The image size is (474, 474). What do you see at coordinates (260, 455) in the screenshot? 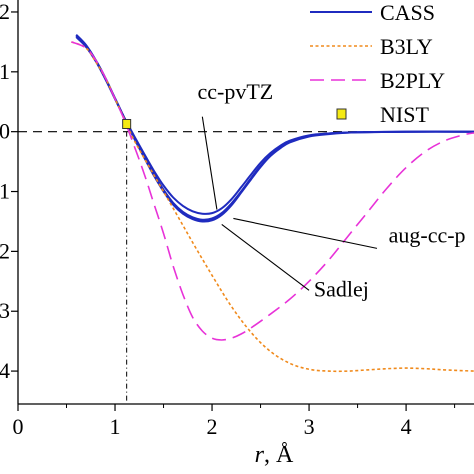
I see `x-axis-title-variable: r` at bounding box center [260, 455].